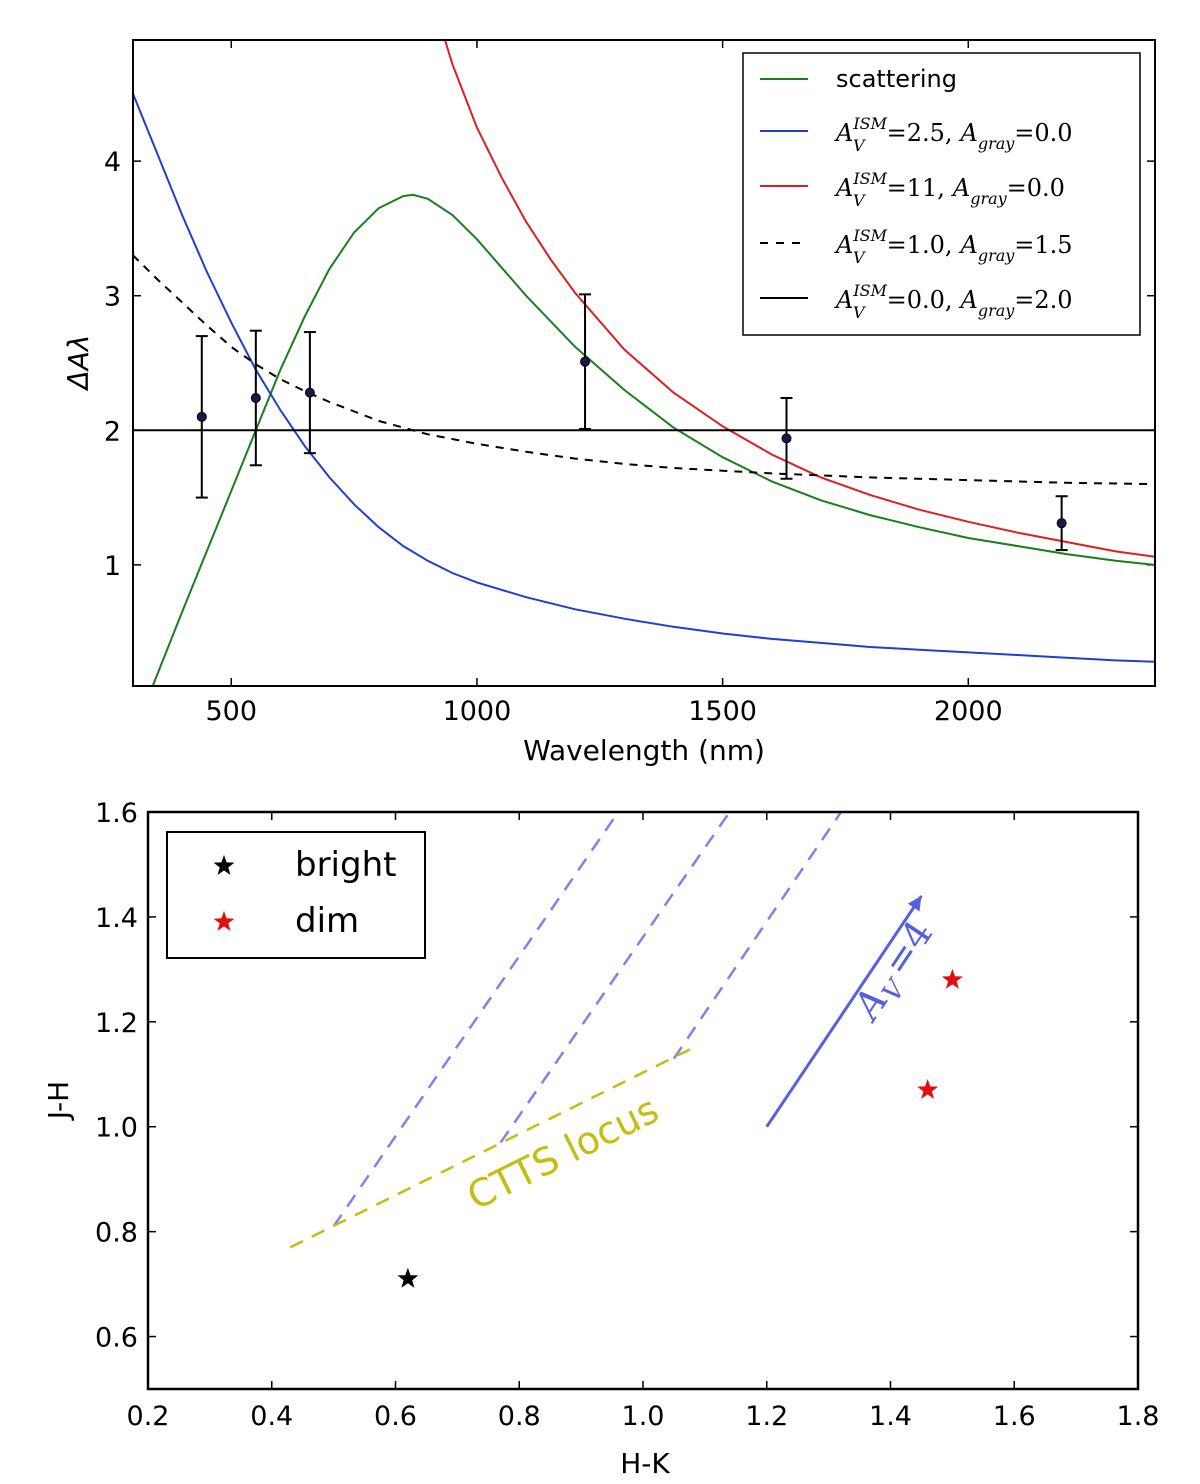 The image size is (1200, 1484). I want to click on bottom-legend-box, so click(296, 895).